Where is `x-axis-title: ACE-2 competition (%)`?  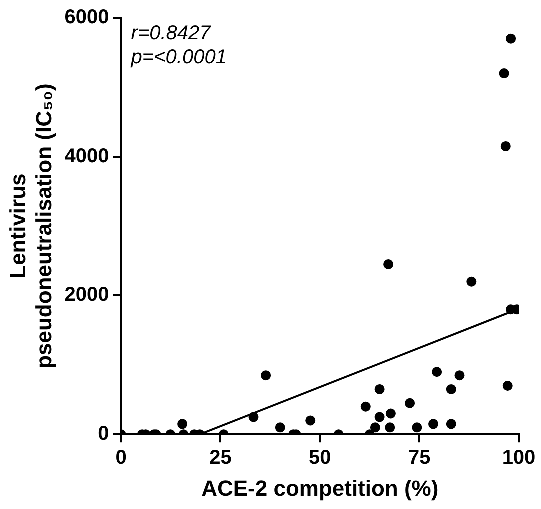
x-axis-title: ACE-2 competition (%) is located at coordinates (320, 488).